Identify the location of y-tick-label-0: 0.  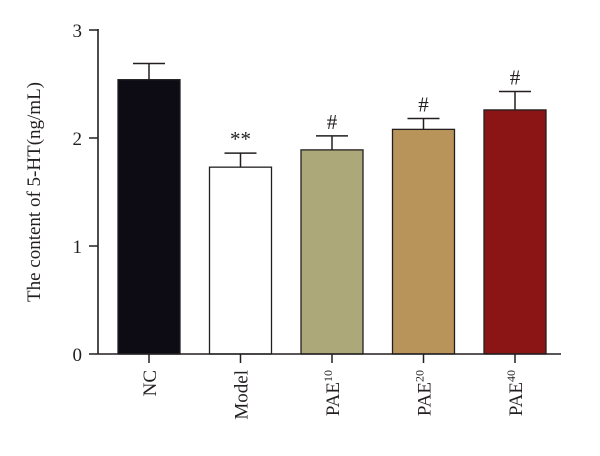
(78, 355).